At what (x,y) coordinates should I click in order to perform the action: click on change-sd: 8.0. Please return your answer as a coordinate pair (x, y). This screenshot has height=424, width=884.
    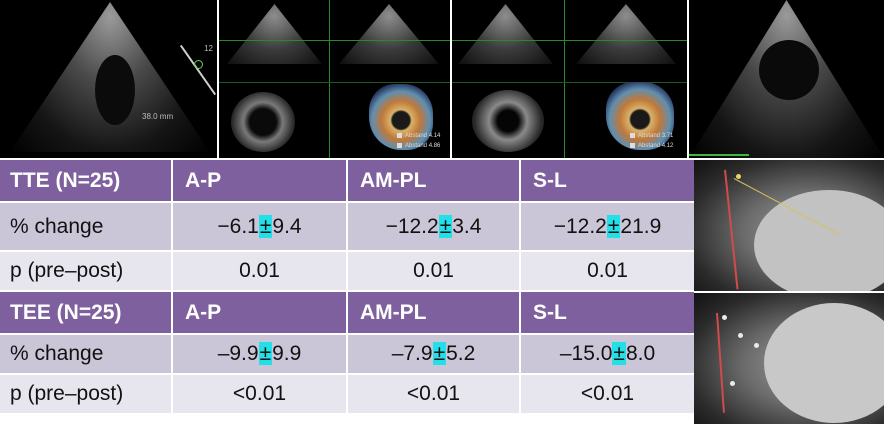
    Looking at the image, I should click on (640, 353).